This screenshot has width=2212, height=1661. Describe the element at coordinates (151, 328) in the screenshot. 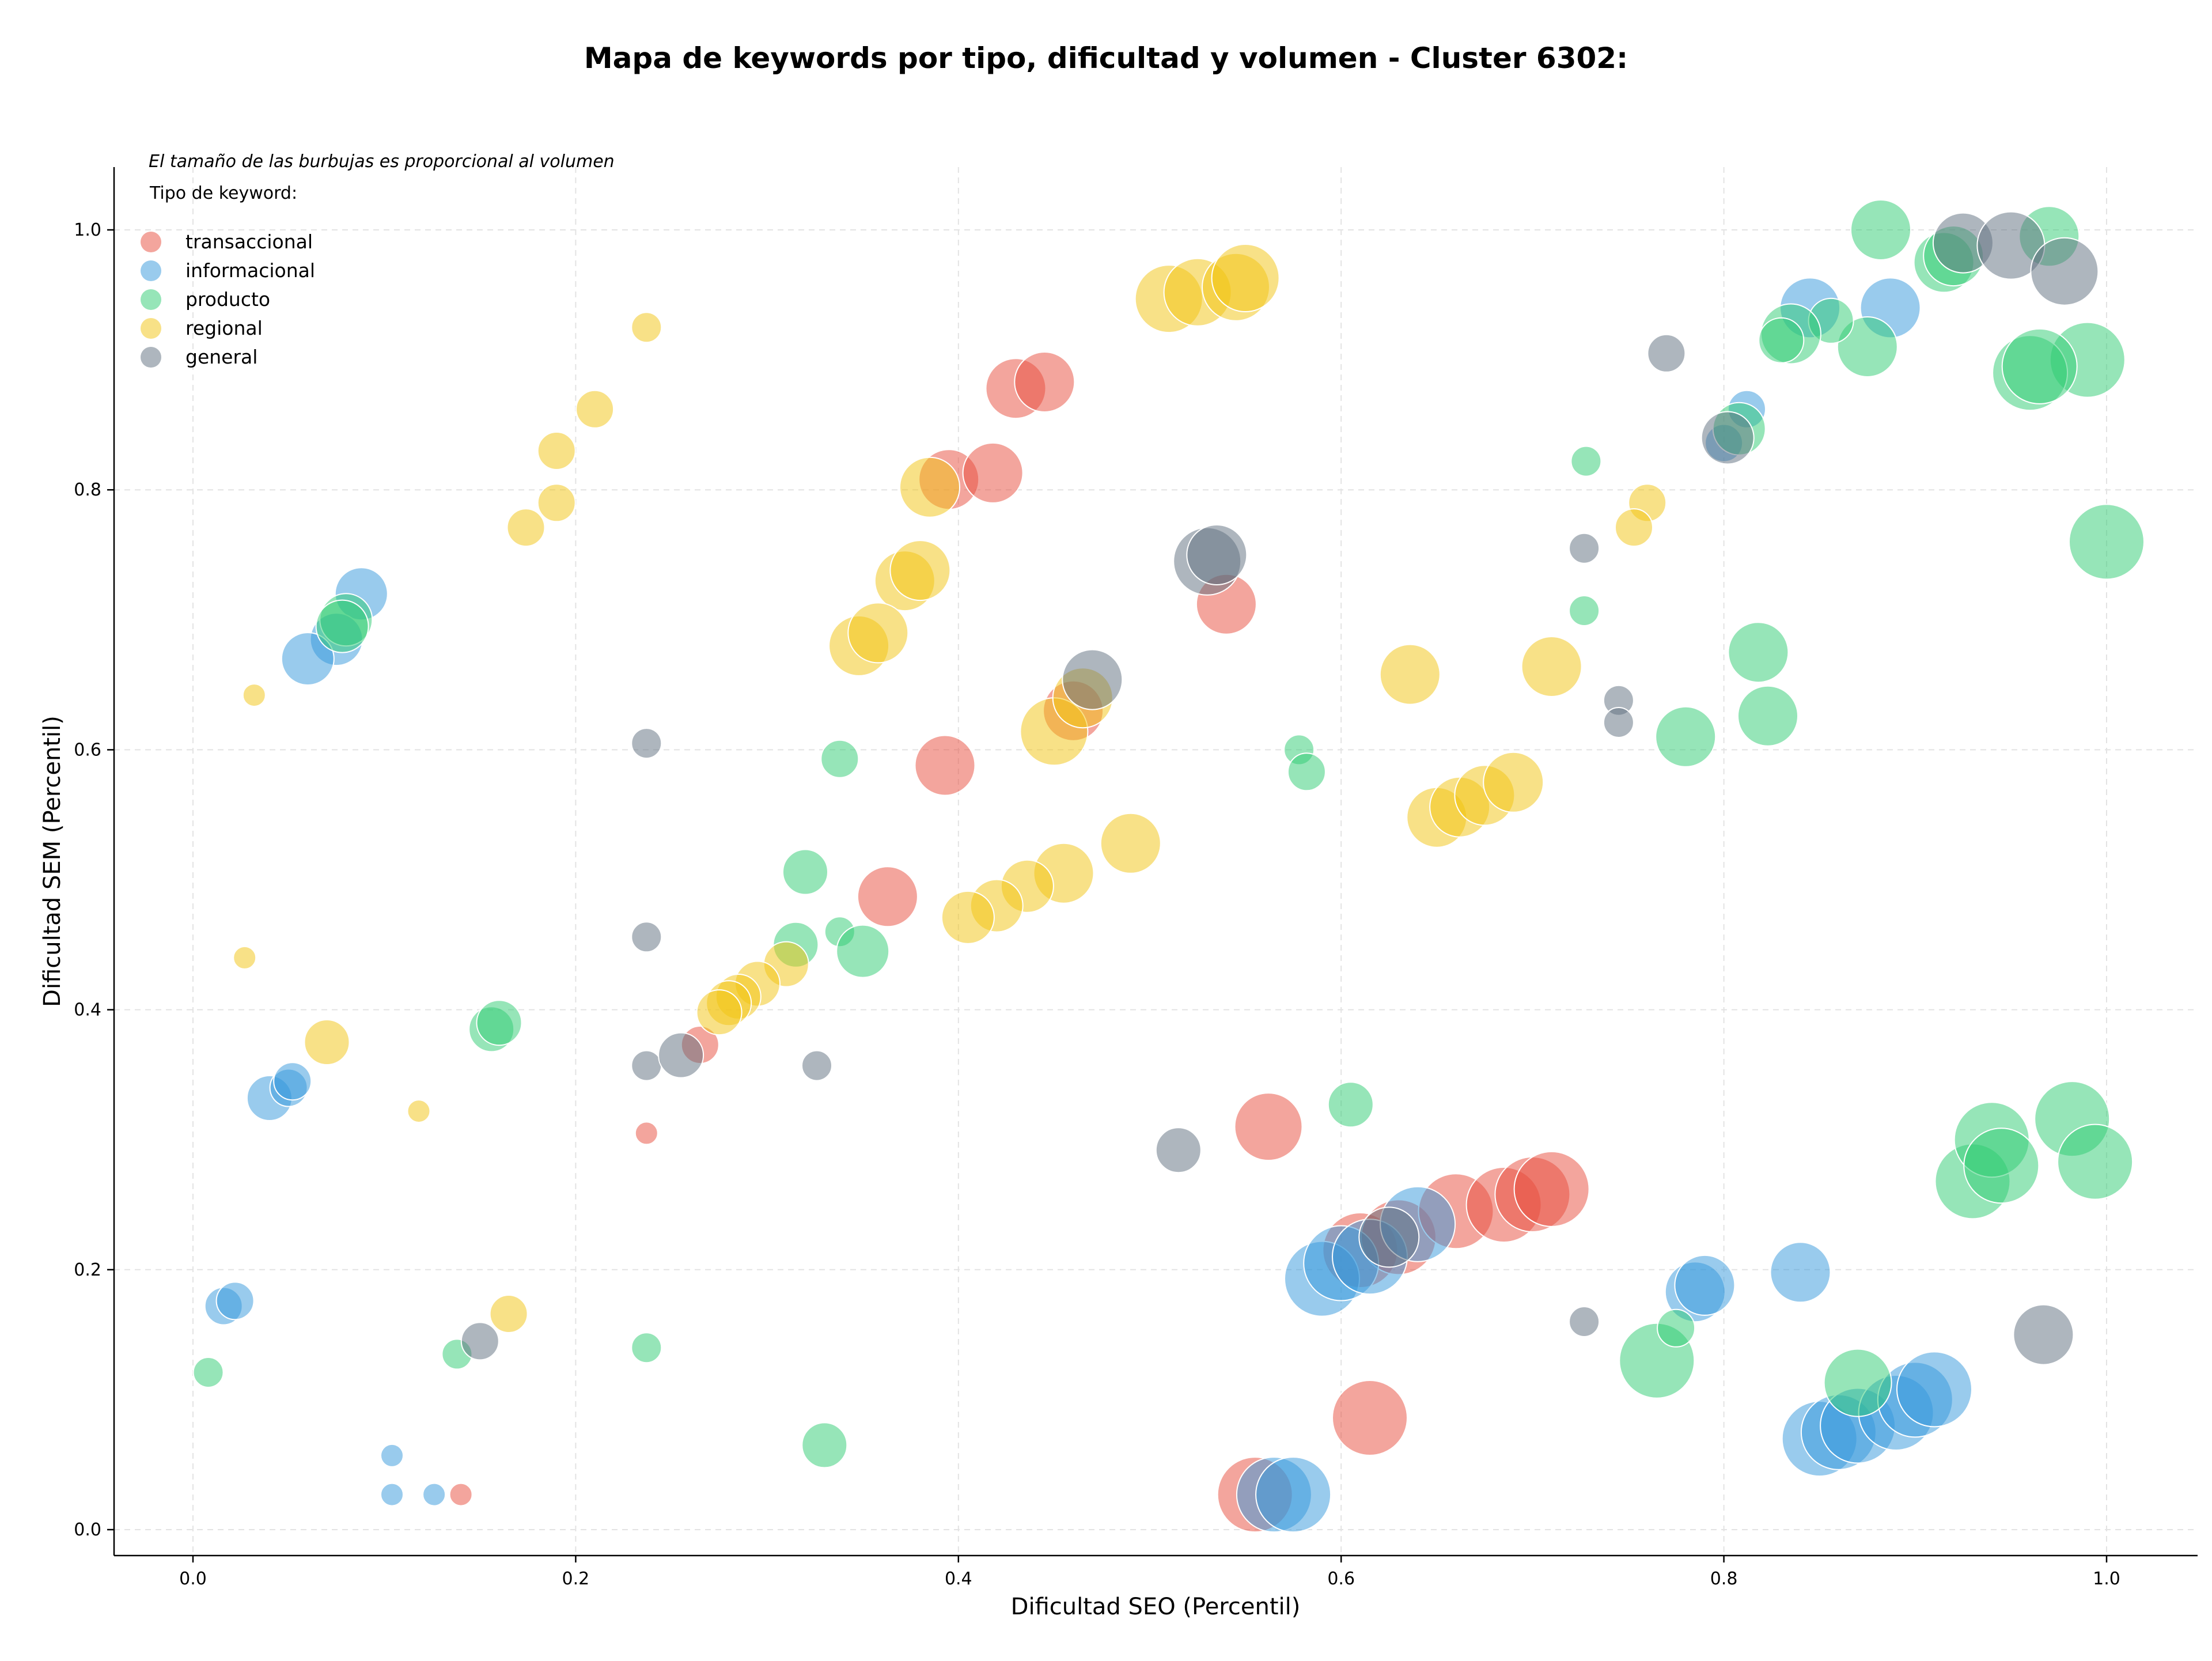

I see `legend-marker-regional` at that location.